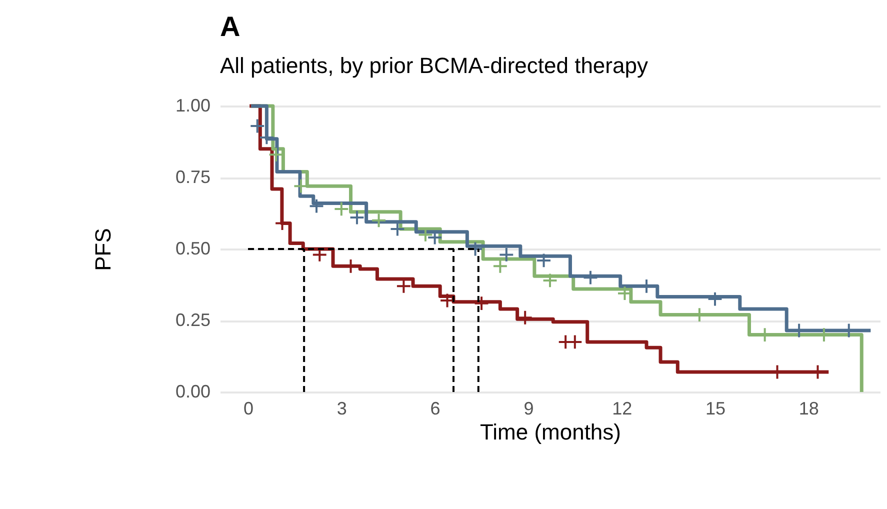  What do you see at coordinates (434, 65) in the screenshot?
I see `chart-subtitle: All patients, by prior BCMA-directed therapy` at bounding box center [434, 65].